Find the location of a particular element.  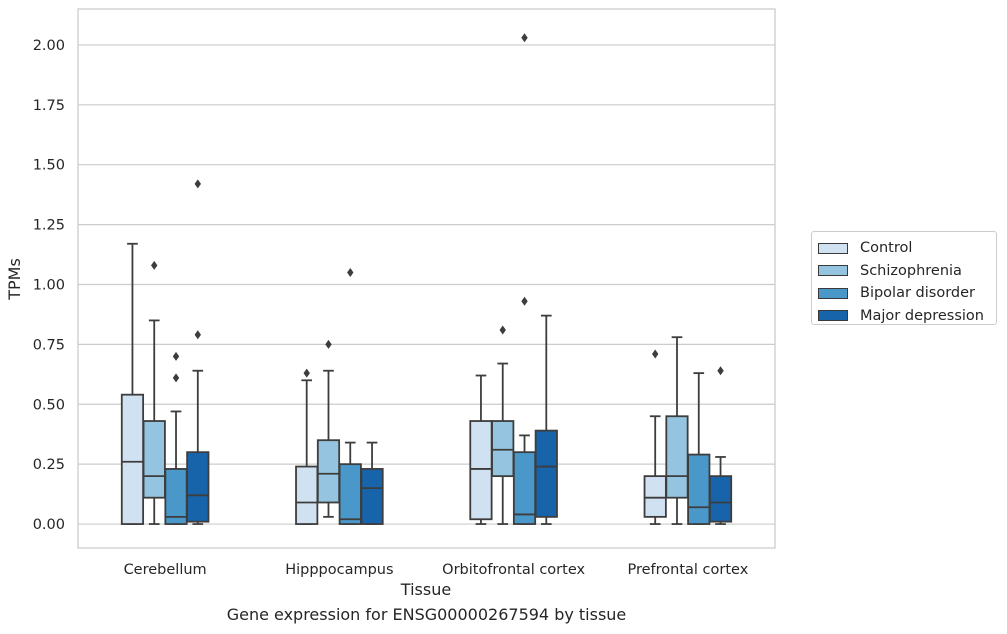

legend-label-major-depression: Major depression is located at coordinates (922, 315).